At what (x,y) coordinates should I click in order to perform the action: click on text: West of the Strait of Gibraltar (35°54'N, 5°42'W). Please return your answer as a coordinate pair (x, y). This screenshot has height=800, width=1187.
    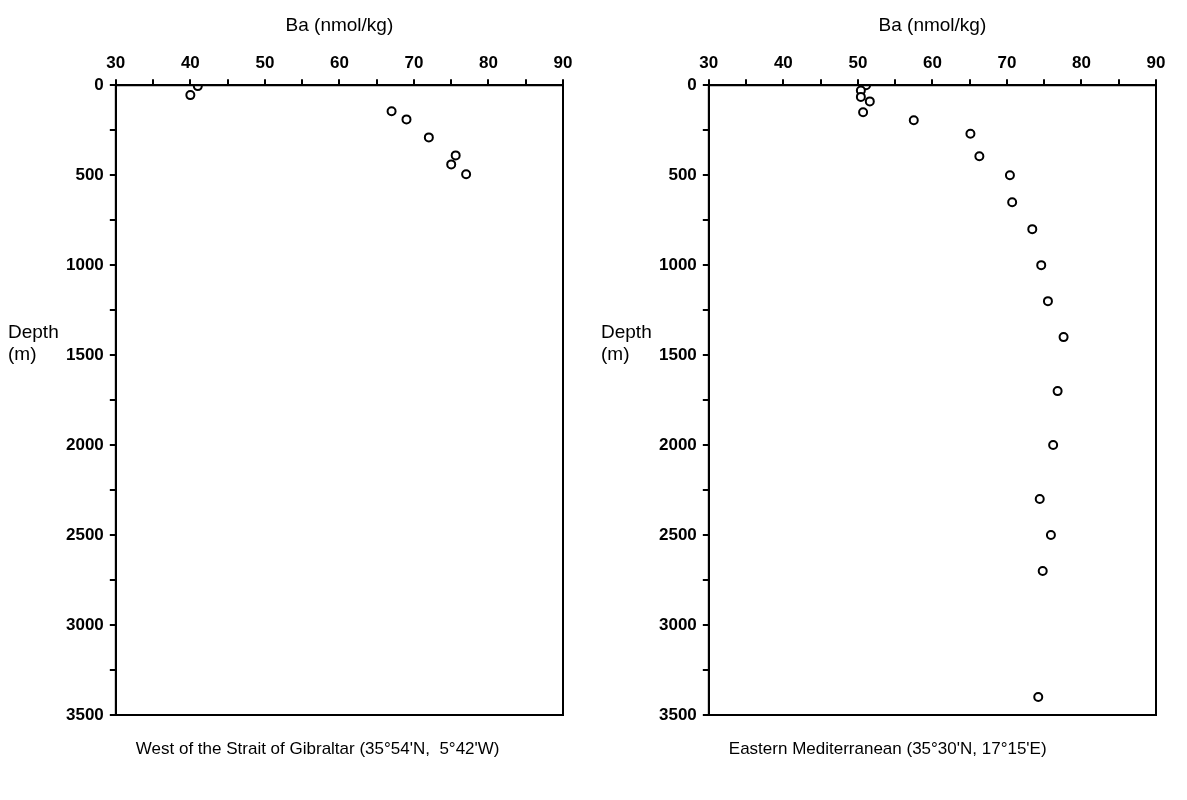
    Looking at the image, I should click on (317, 749).